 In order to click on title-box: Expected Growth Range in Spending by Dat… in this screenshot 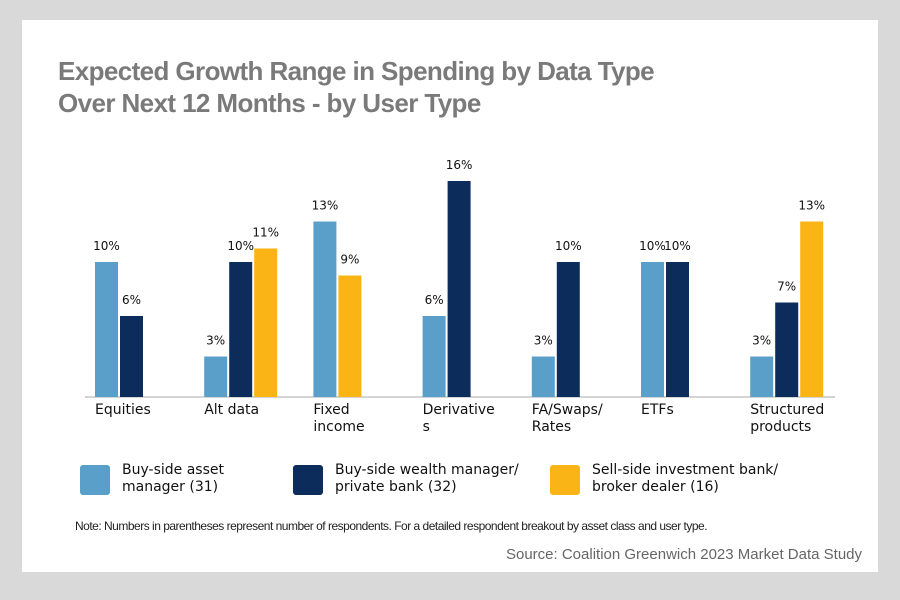, I will do `click(356, 87)`.